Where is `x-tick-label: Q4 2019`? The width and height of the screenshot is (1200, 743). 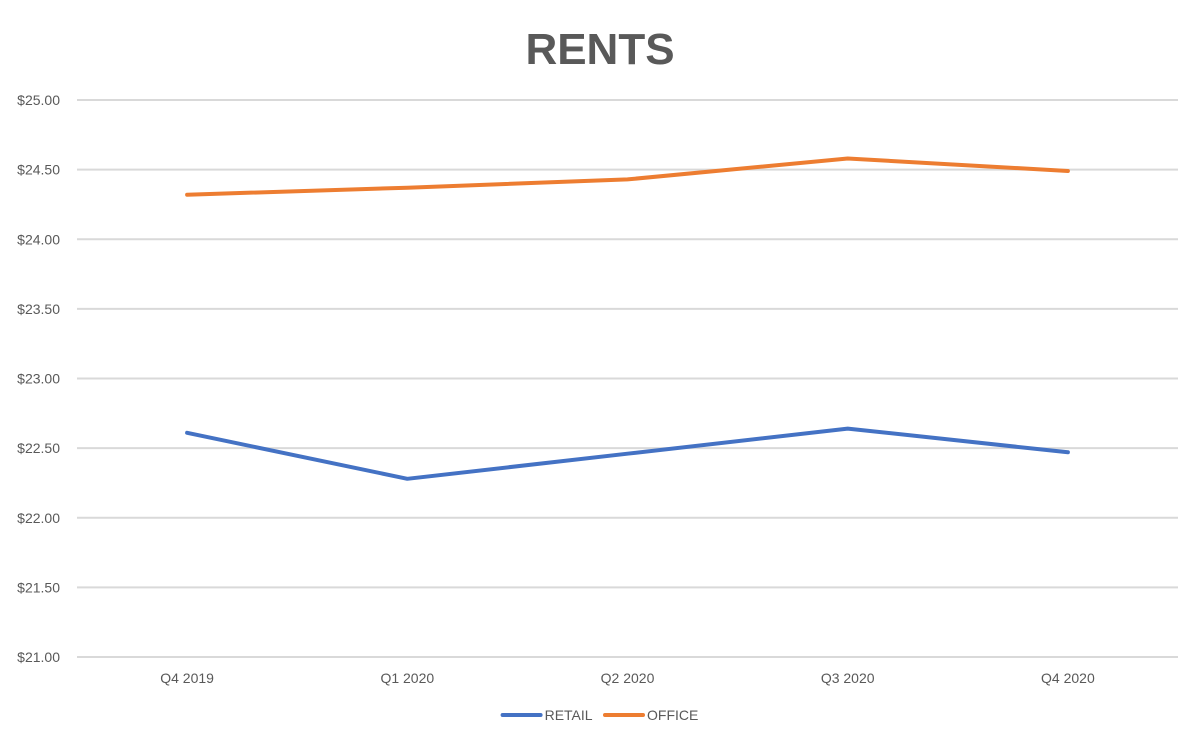 x-tick-label: Q4 2019 is located at coordinates (187, 678).